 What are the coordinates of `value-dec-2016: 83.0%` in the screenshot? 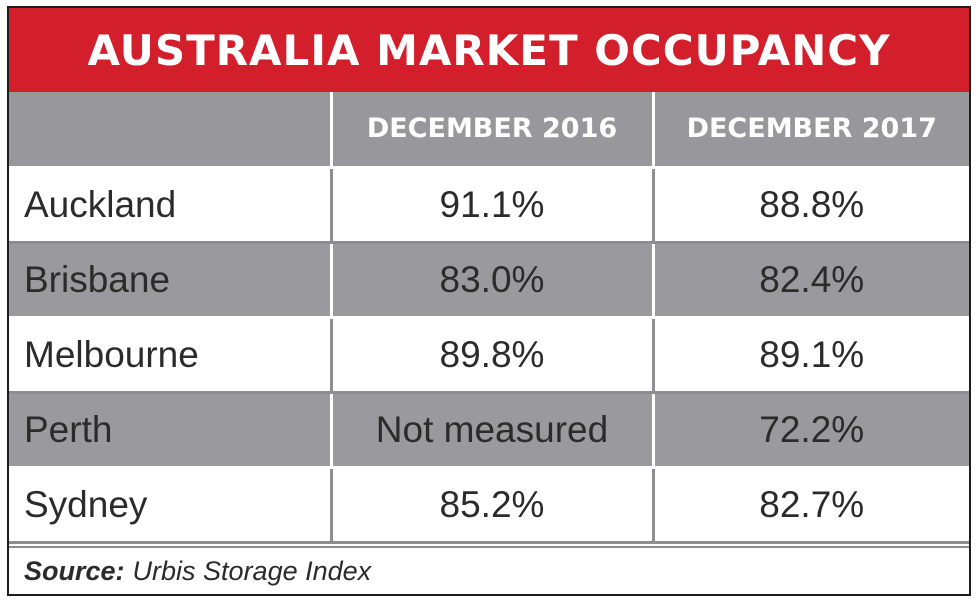 It's located at (493, 280).